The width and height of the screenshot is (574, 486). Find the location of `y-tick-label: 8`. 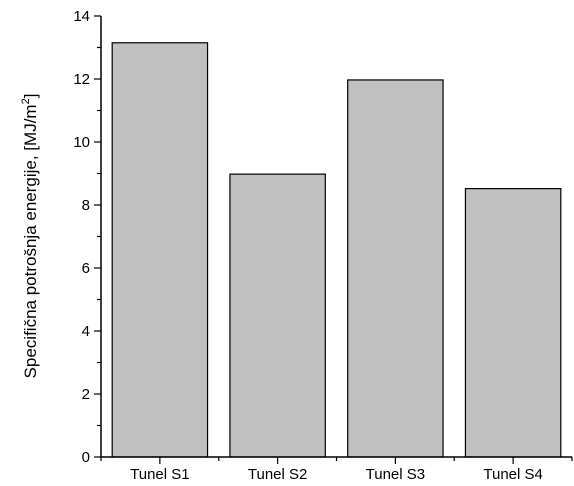

y-tick-label: 8 is located at coordinates (86, 205).